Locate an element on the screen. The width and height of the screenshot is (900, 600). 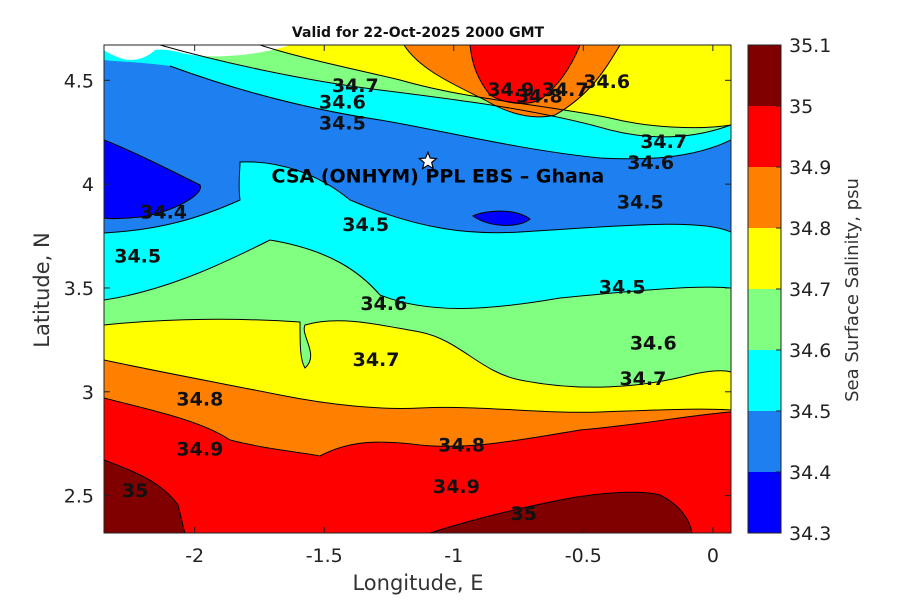
y-axis-label: Latitude, N is located at coordinates (42, 290).